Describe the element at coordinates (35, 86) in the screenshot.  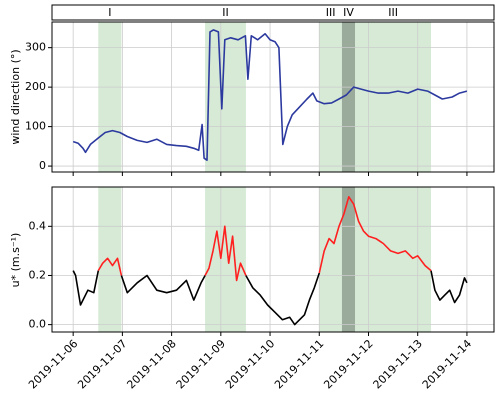
I see `y-tick-label: 200` at that location.